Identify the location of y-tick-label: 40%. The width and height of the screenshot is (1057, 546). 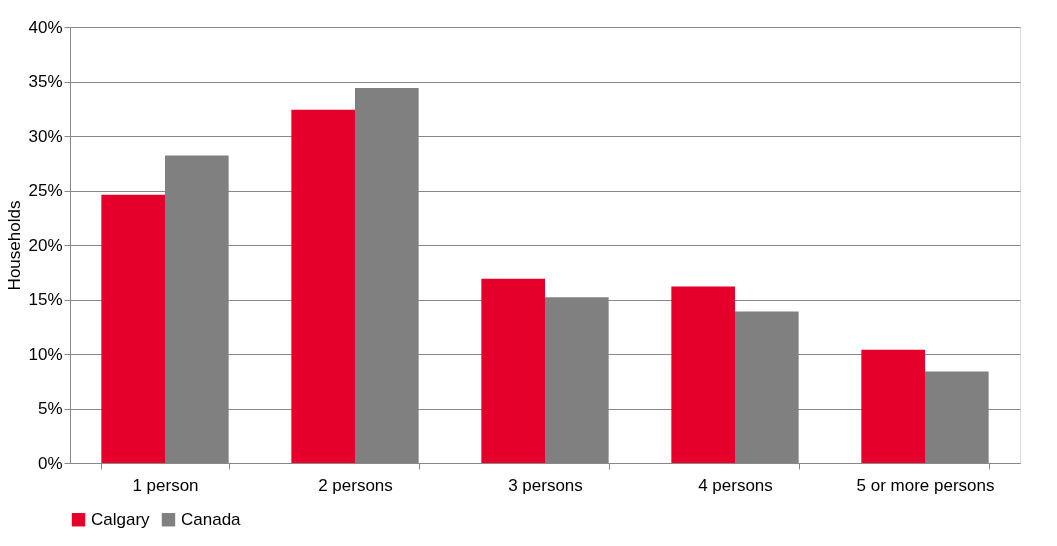
(45, 27).